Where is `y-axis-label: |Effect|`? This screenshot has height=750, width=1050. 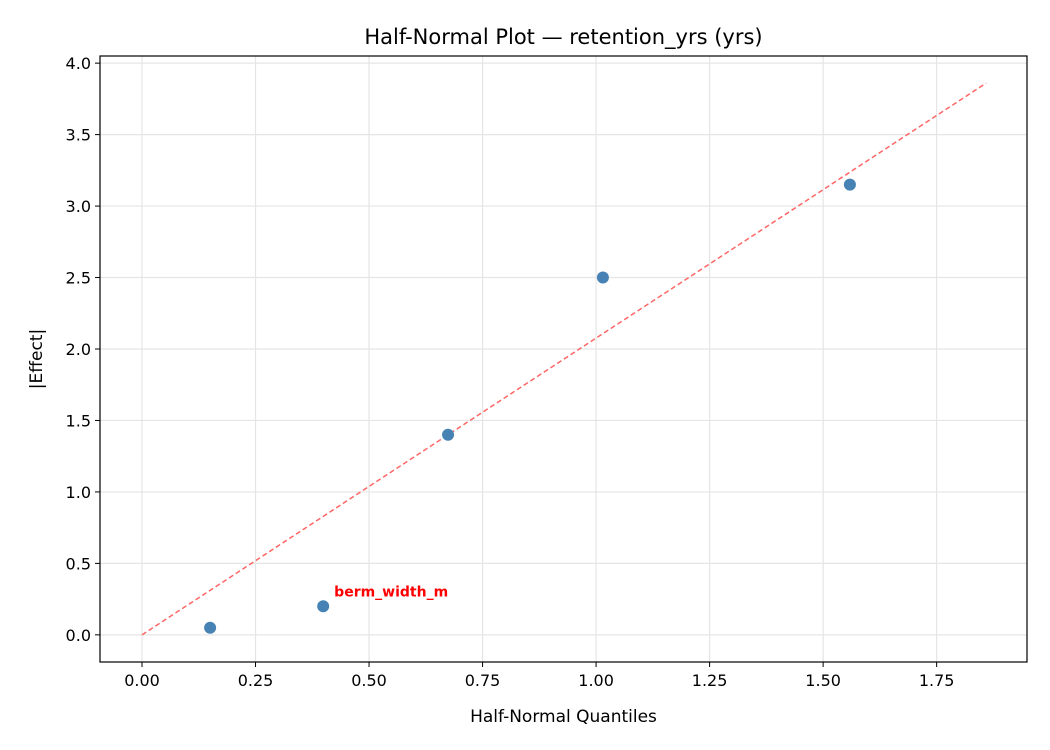
y-axis-label: |Effect| is located at coordinates (37, 359).